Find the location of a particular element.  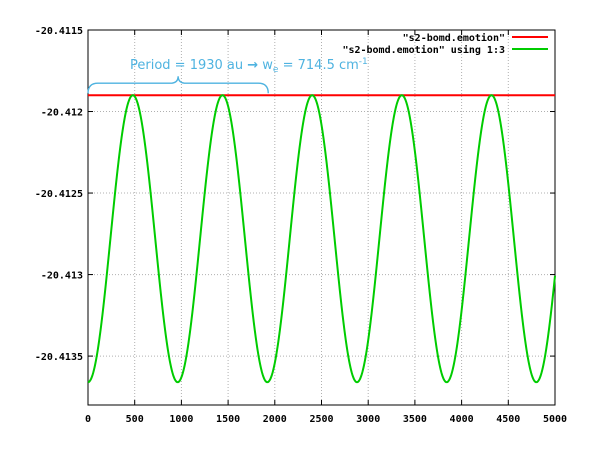

x-tick-label: 1500 is located at coordinates (228, 419).